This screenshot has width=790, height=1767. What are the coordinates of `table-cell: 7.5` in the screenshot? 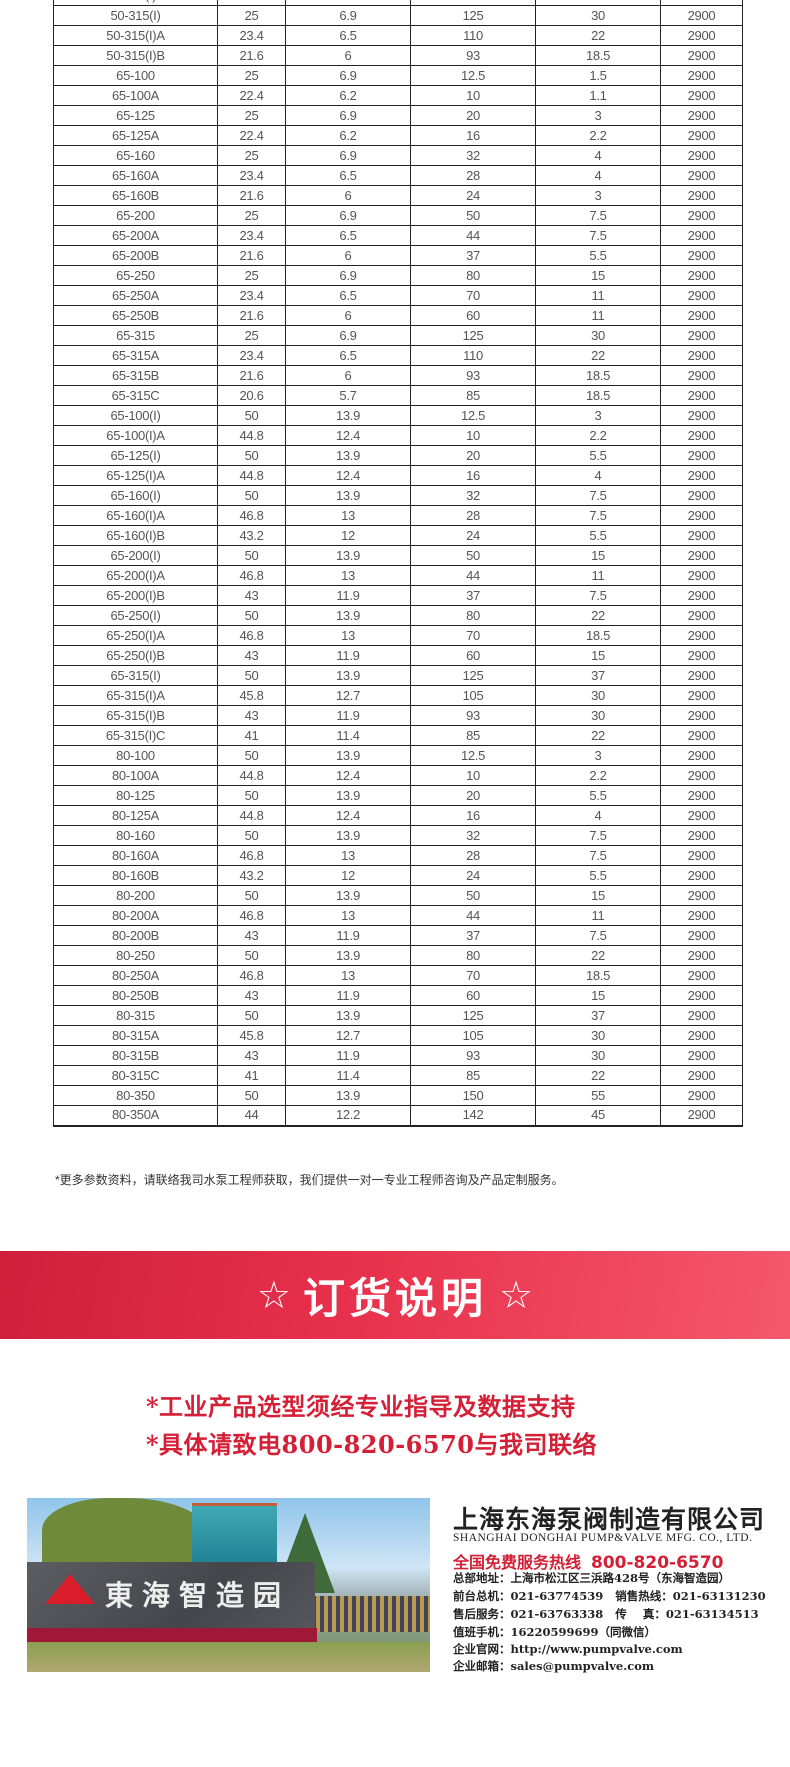 It's located at (598, 495).